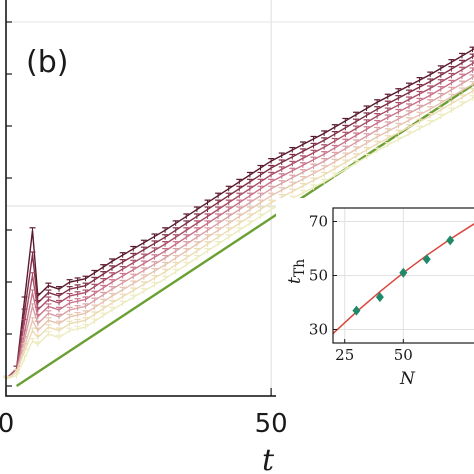 Image resolution: width=474 pixels, height=474 pixels. I want to click on inset-fit-line, so click(403, 279).